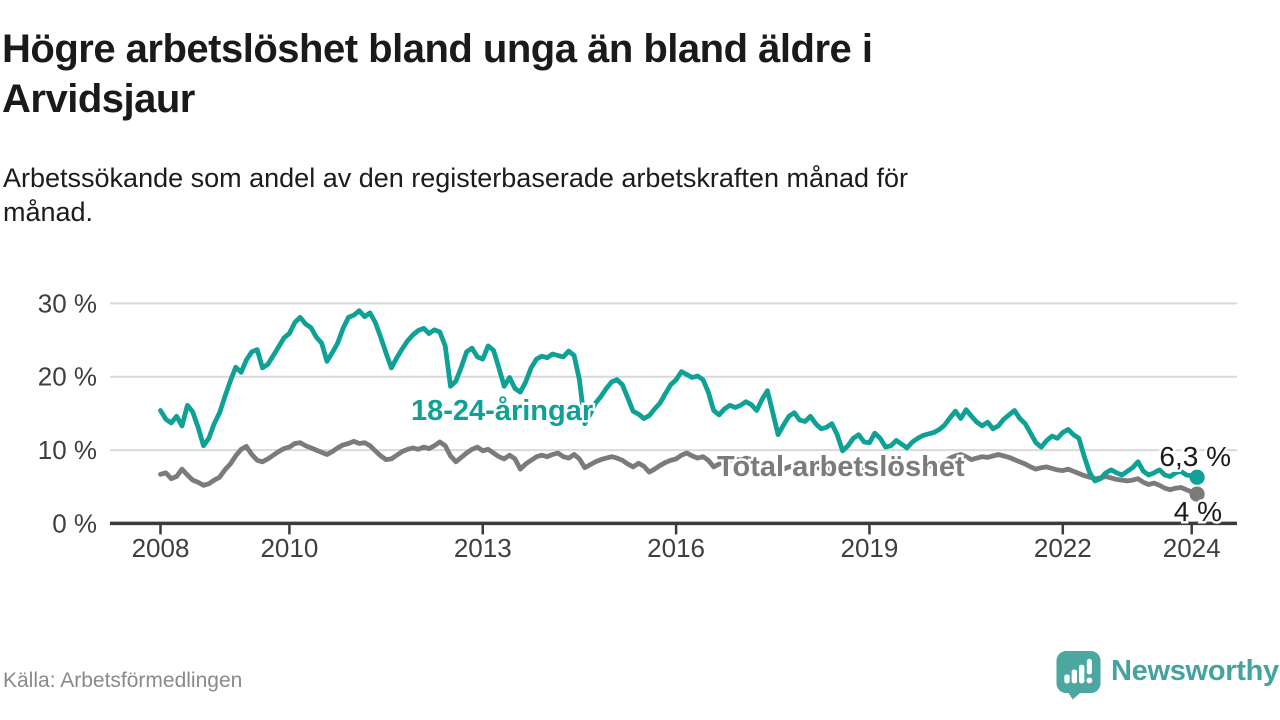  What do you see at coordinates (679, 467) in the screenshot?
I see `series-line-total` at bounding box center [679, 467].